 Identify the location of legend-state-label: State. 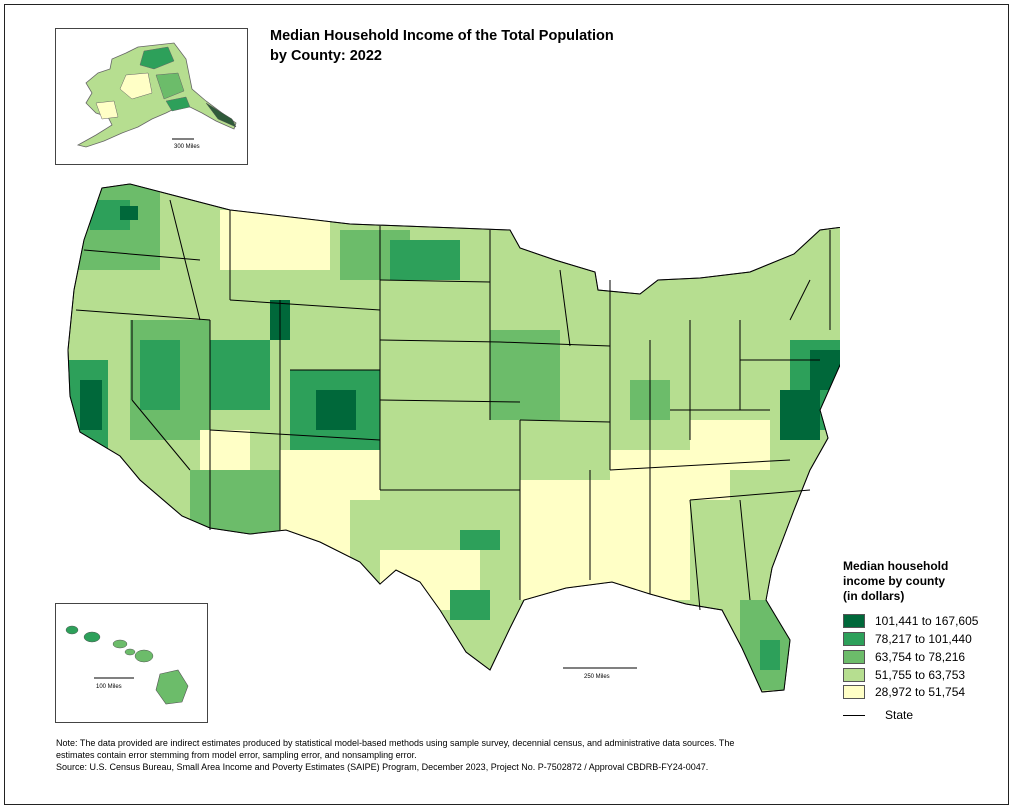
(899, 715).